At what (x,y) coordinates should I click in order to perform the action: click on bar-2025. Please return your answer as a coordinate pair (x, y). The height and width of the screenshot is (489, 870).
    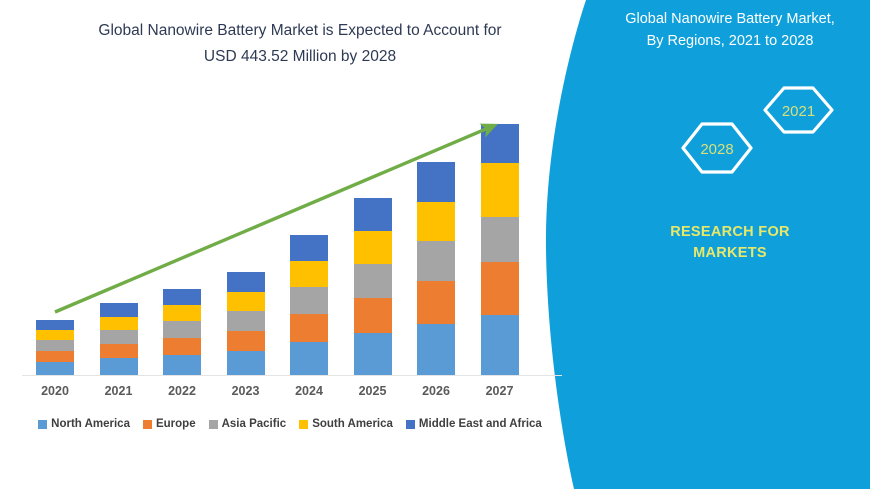
    Looking at the image, I should click on (372, 286).